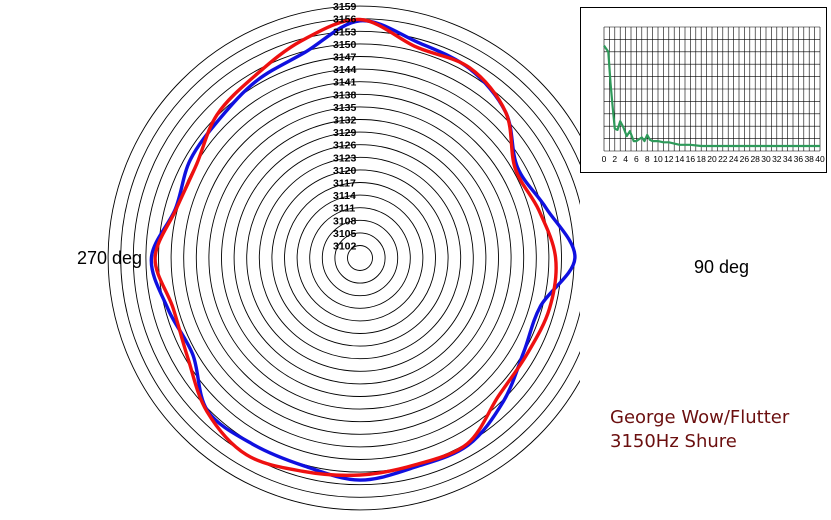  I want to click on ring-label-3126: 3126, so click(345, 146).